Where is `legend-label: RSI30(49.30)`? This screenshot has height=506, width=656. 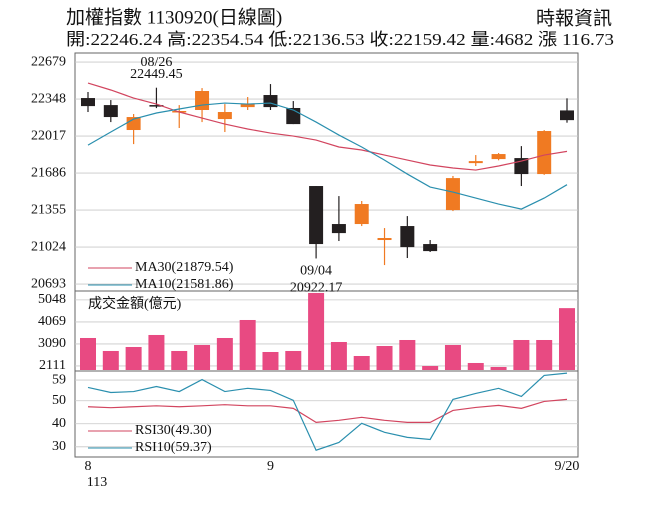
legend-label: RSI30(49.30) is located at coordinates (173, 430).